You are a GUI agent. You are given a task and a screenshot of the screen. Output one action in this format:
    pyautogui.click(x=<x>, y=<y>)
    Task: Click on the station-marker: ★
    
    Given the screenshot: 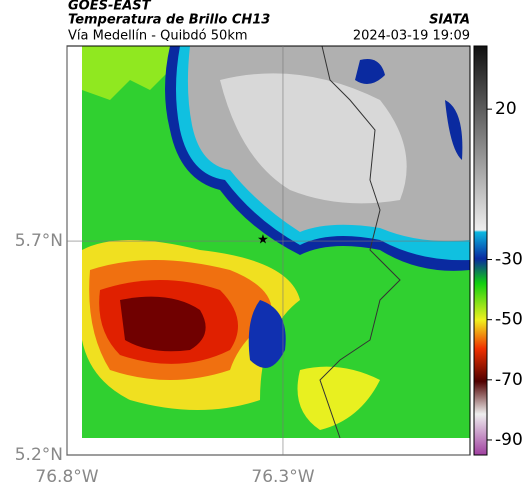 What is the action you would take?
    pyautogui.click(x=263, y=240)
    